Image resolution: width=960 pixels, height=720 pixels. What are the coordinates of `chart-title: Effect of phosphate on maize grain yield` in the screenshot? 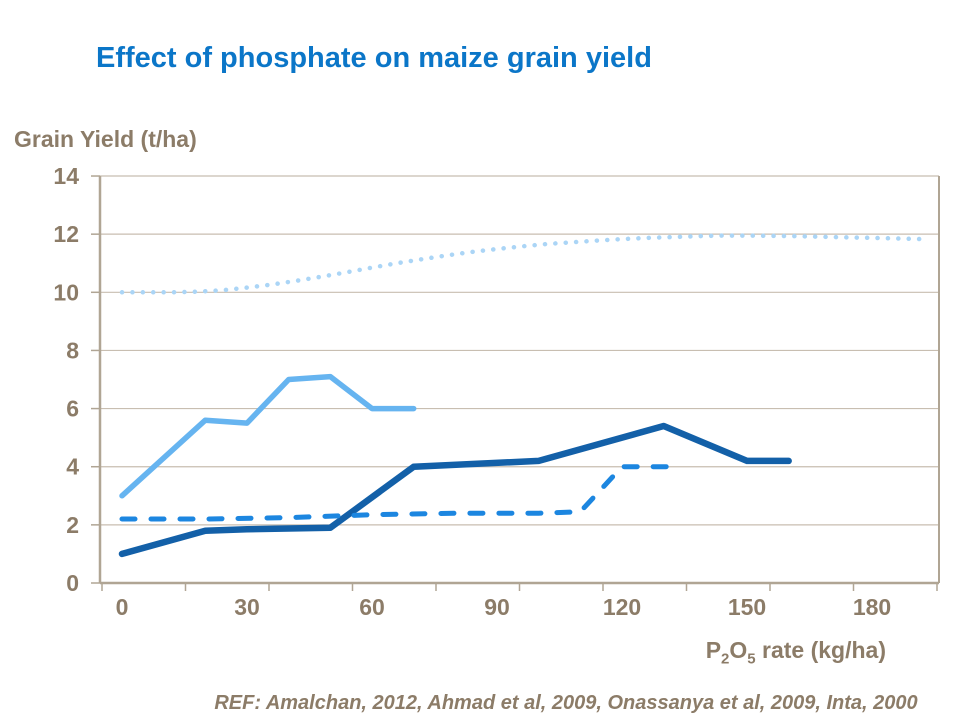 It's located at (374, 58).